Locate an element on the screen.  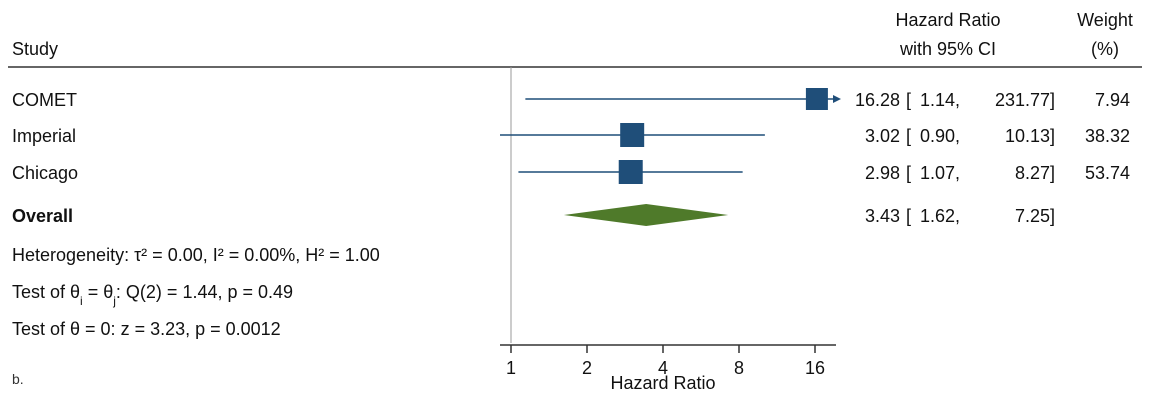
ci-arrow is located at coordinates (837, 99).